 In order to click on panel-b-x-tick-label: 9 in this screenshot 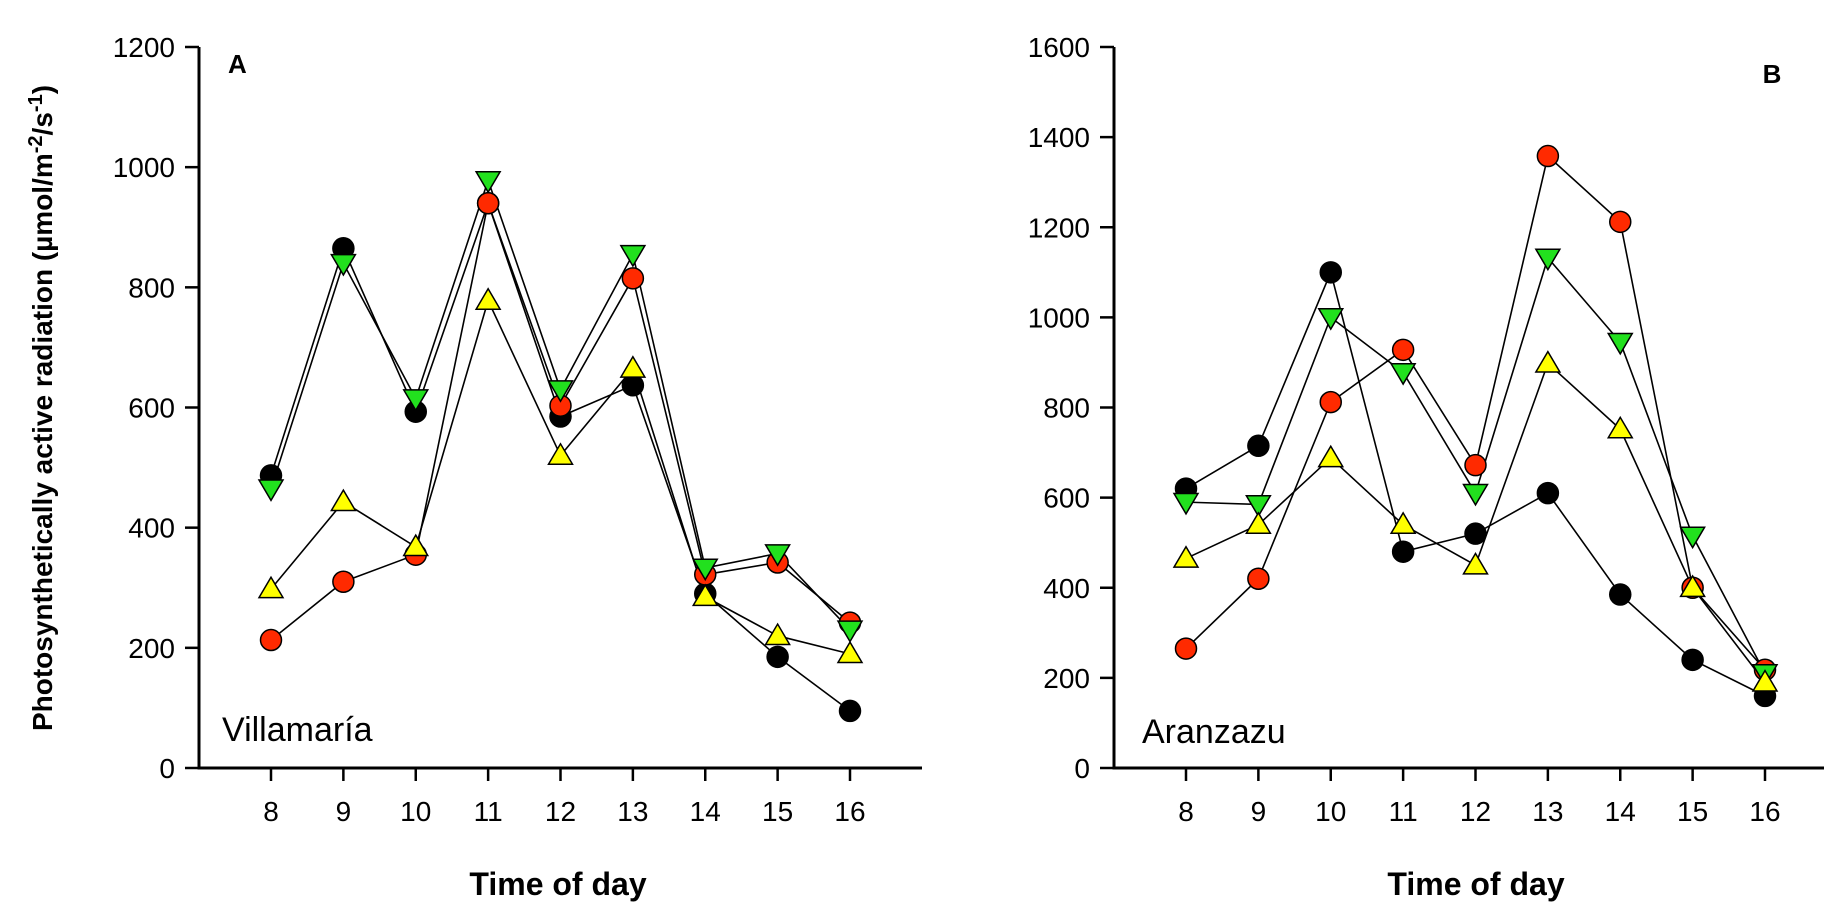, I will do `click(1259, 811)`.